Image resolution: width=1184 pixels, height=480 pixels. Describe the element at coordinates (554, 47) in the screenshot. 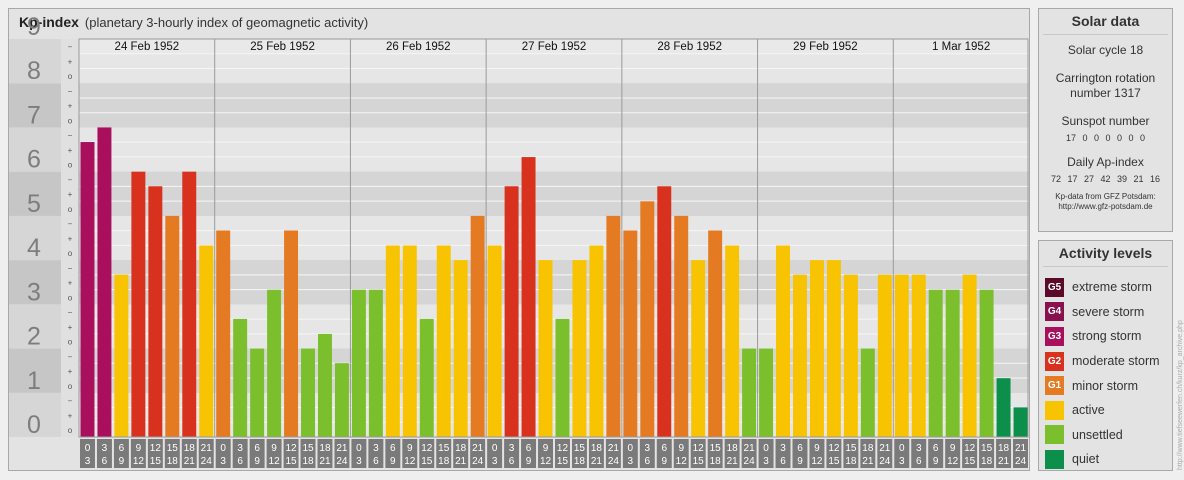

I see `day-label: 27 Feb 1952` at that location.